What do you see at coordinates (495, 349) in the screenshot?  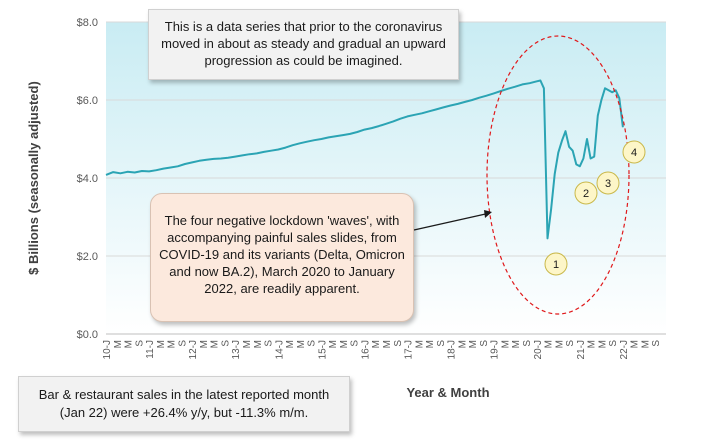 I see `x-tick-label: 19-J` at bounding box center [495, 349].